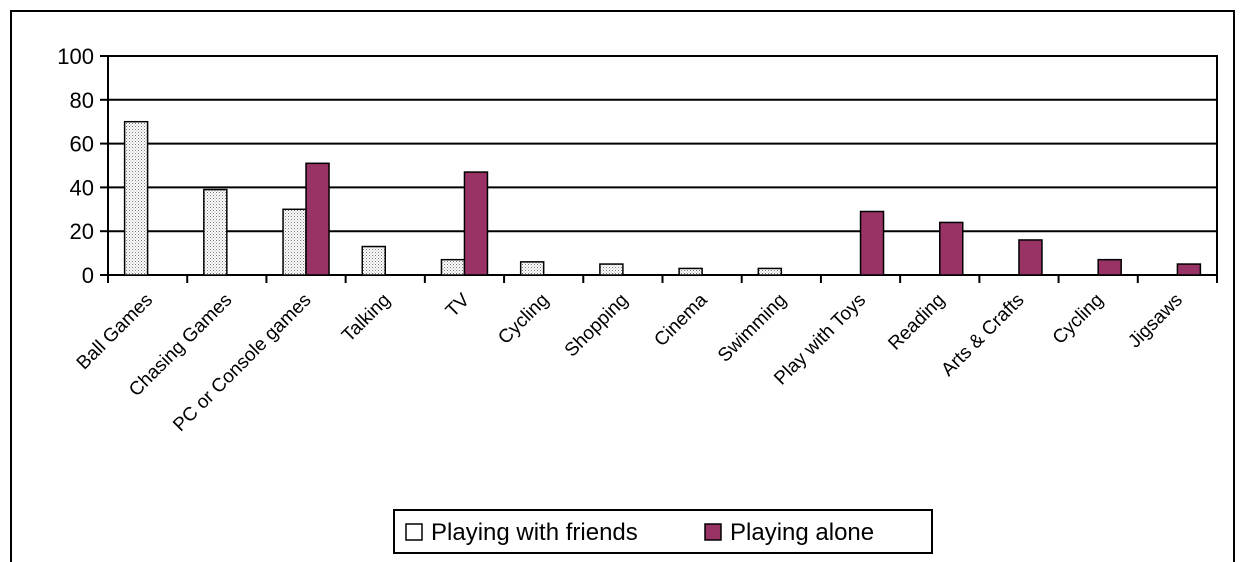 The height and width of the screenshot is (562, 1245). I want to click on y-axis: 0 20 40 60 80 100, so click(82, 166).